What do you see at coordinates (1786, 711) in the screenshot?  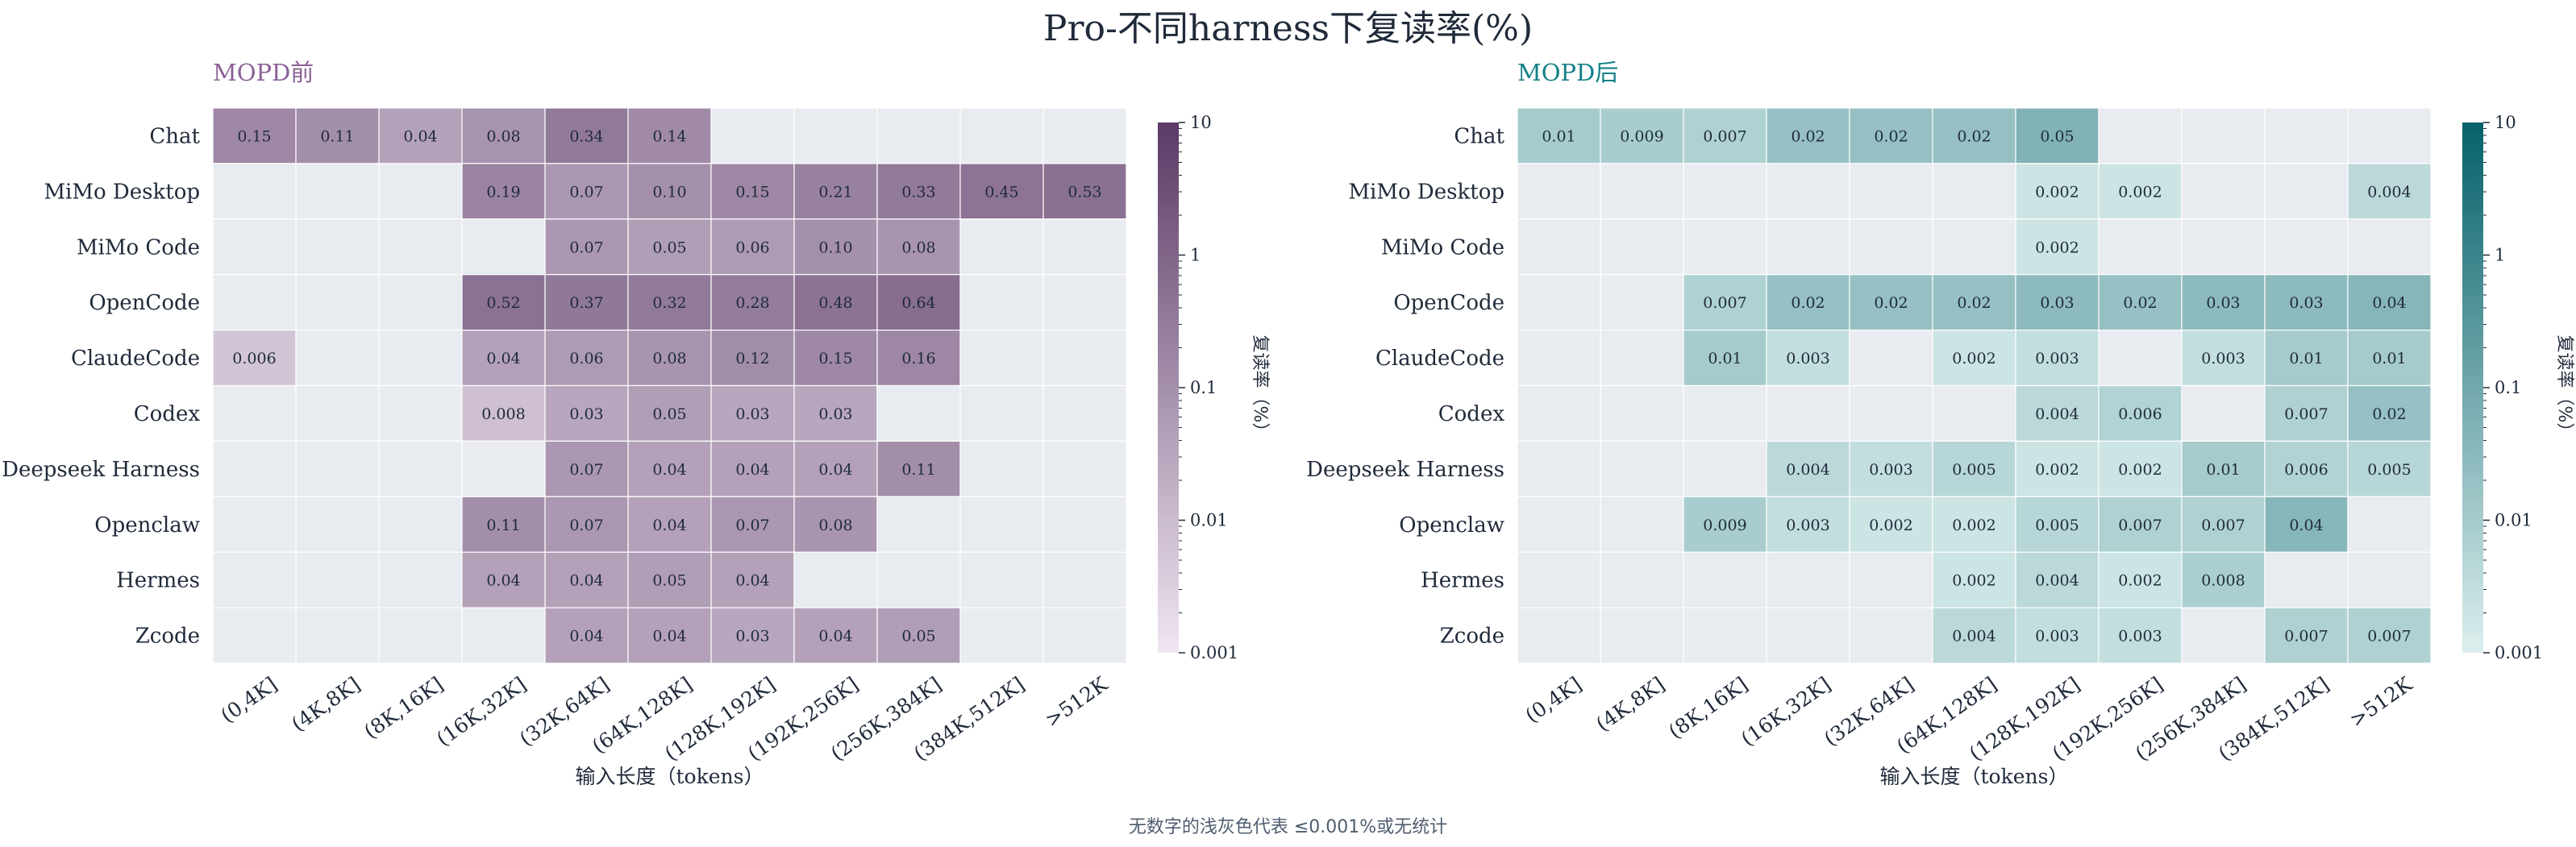 I see `column-label: (16K,32K]` at bounding box center [1786, 711].